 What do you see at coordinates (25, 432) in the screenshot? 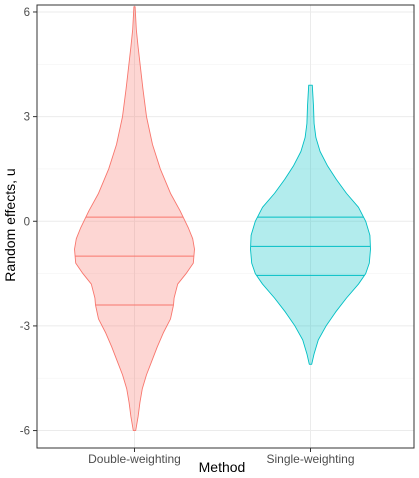
I see `y-tick-label: -6` at bounding box center [25, 432].